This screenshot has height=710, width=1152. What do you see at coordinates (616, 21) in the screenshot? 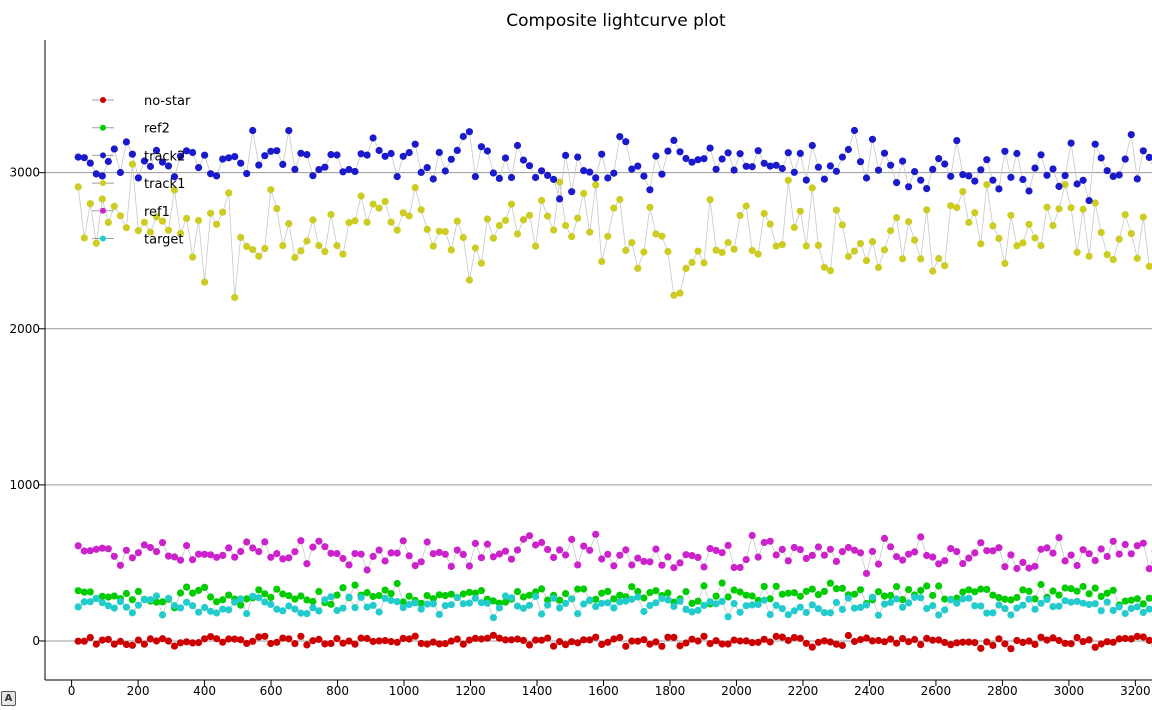
I see `chart-title: Composite lightcurve plot` at bounding box center [616, 21].